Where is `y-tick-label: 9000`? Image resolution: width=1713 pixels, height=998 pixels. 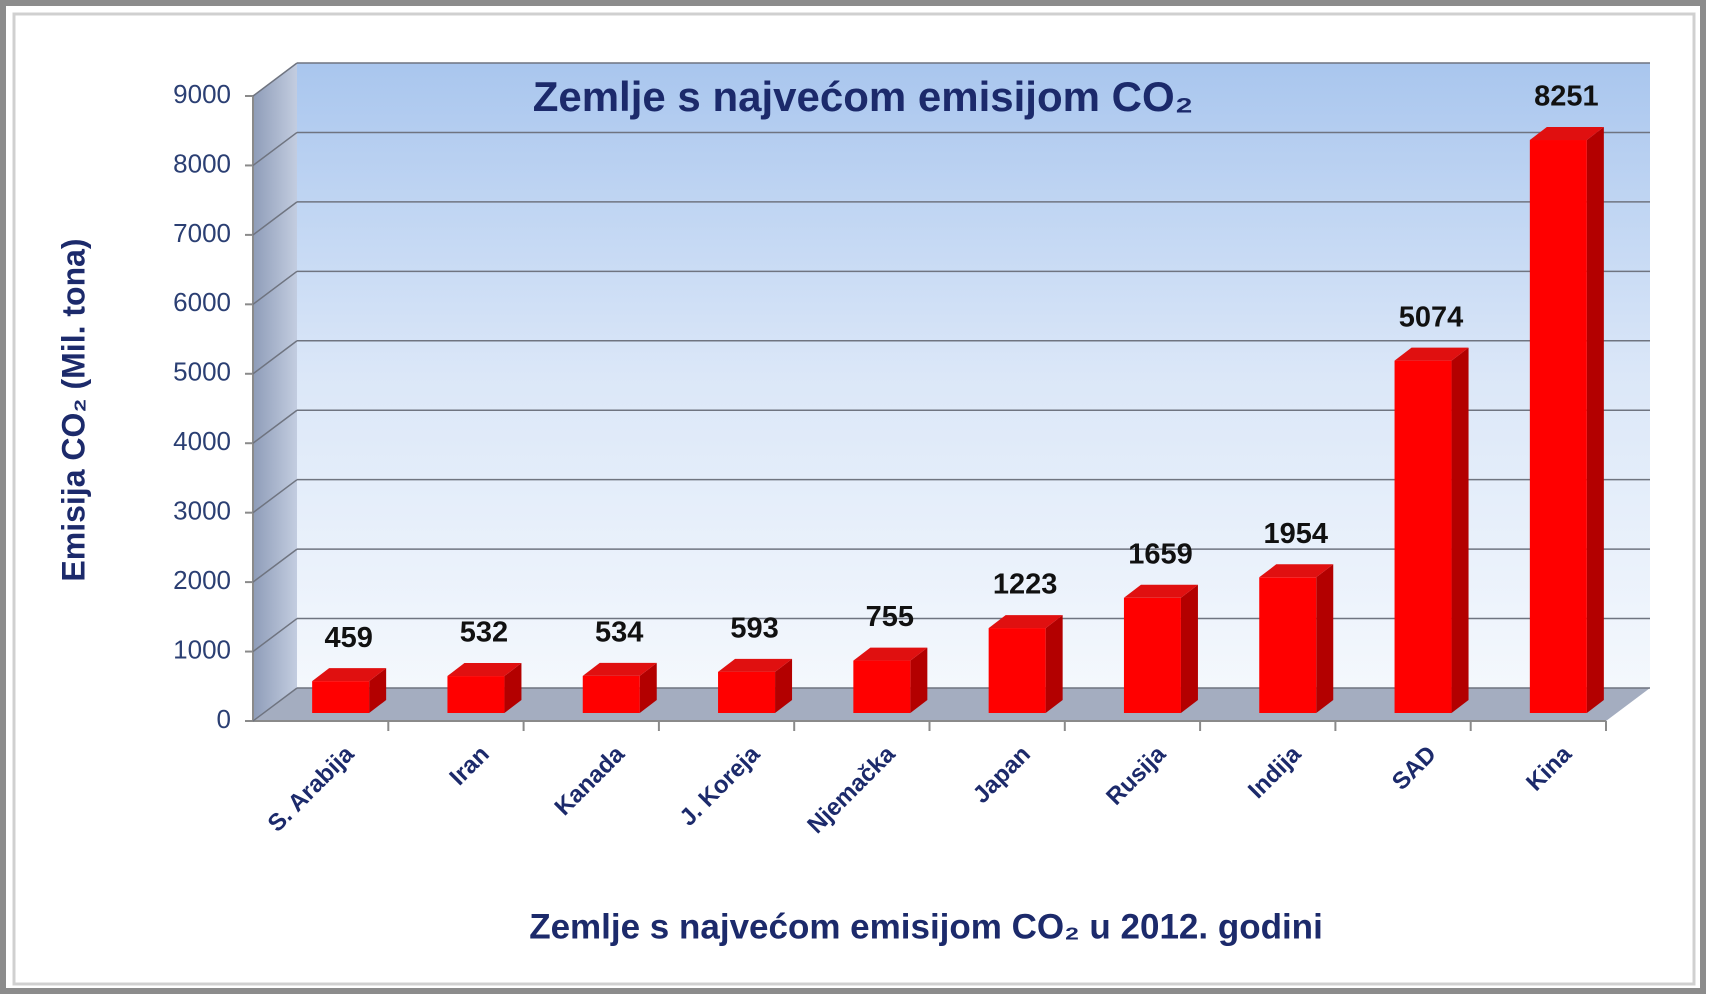
y-tick-label: 9000 is located at coordinates (202, 94).